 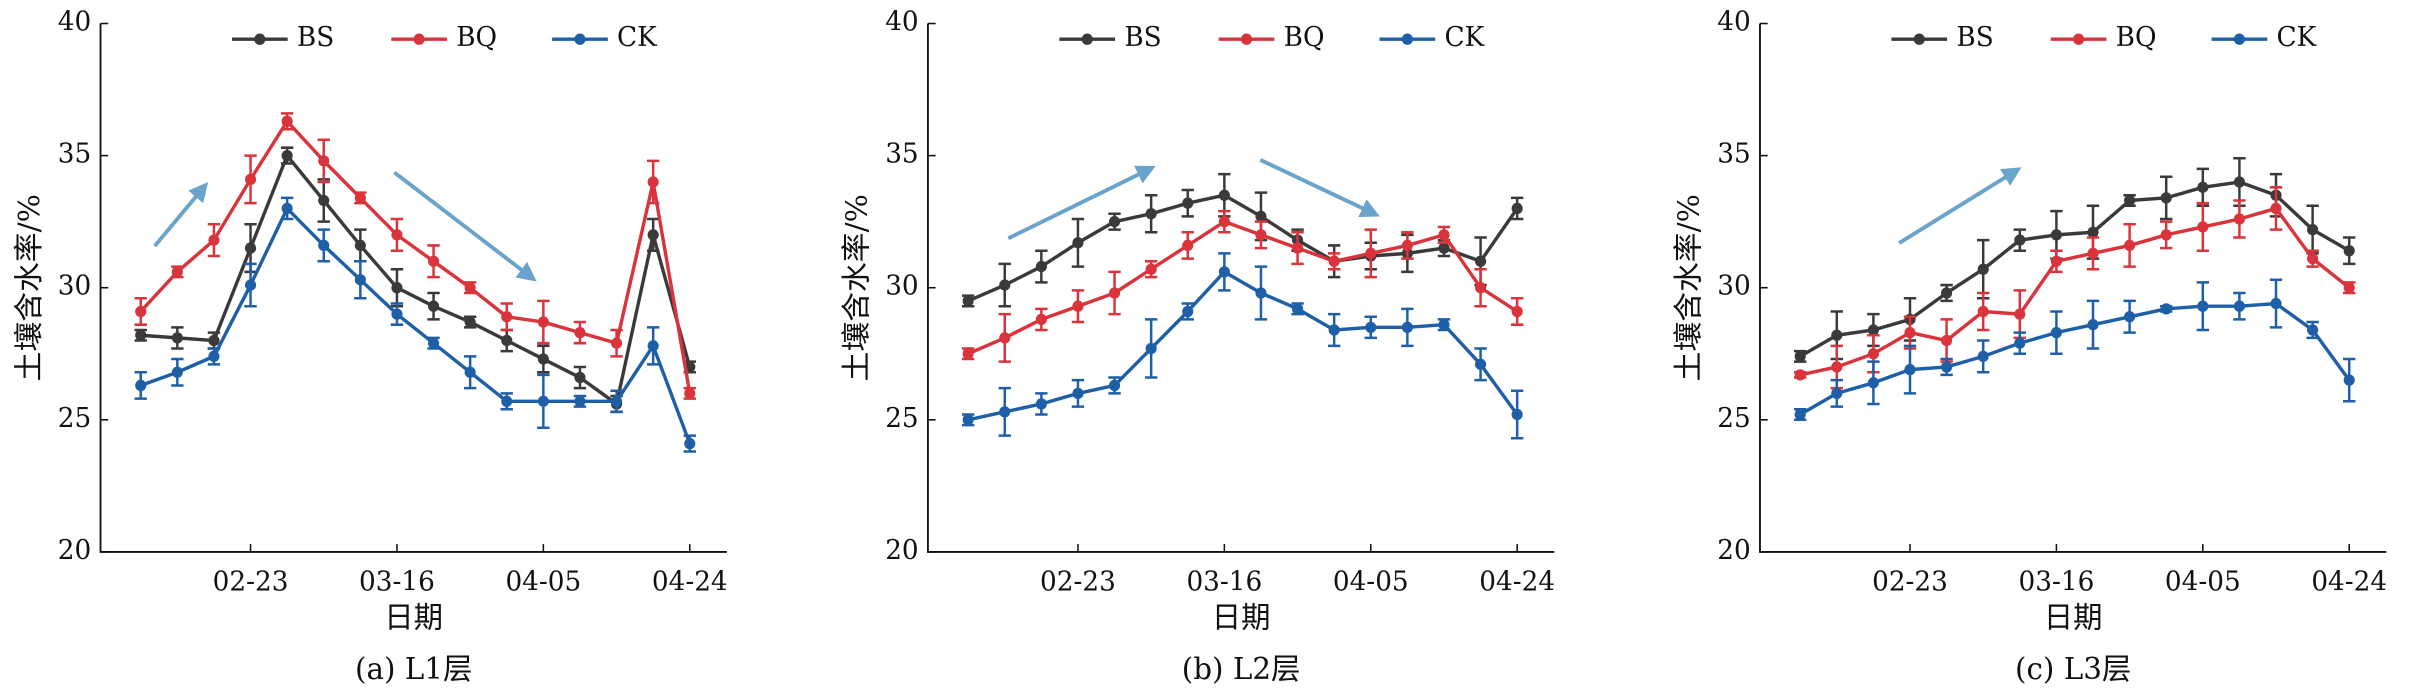 What do you see at coordinates (2073, 669) in the screenshot?
I see `caption: (c) L3层` at bounding box center [2073, 669].